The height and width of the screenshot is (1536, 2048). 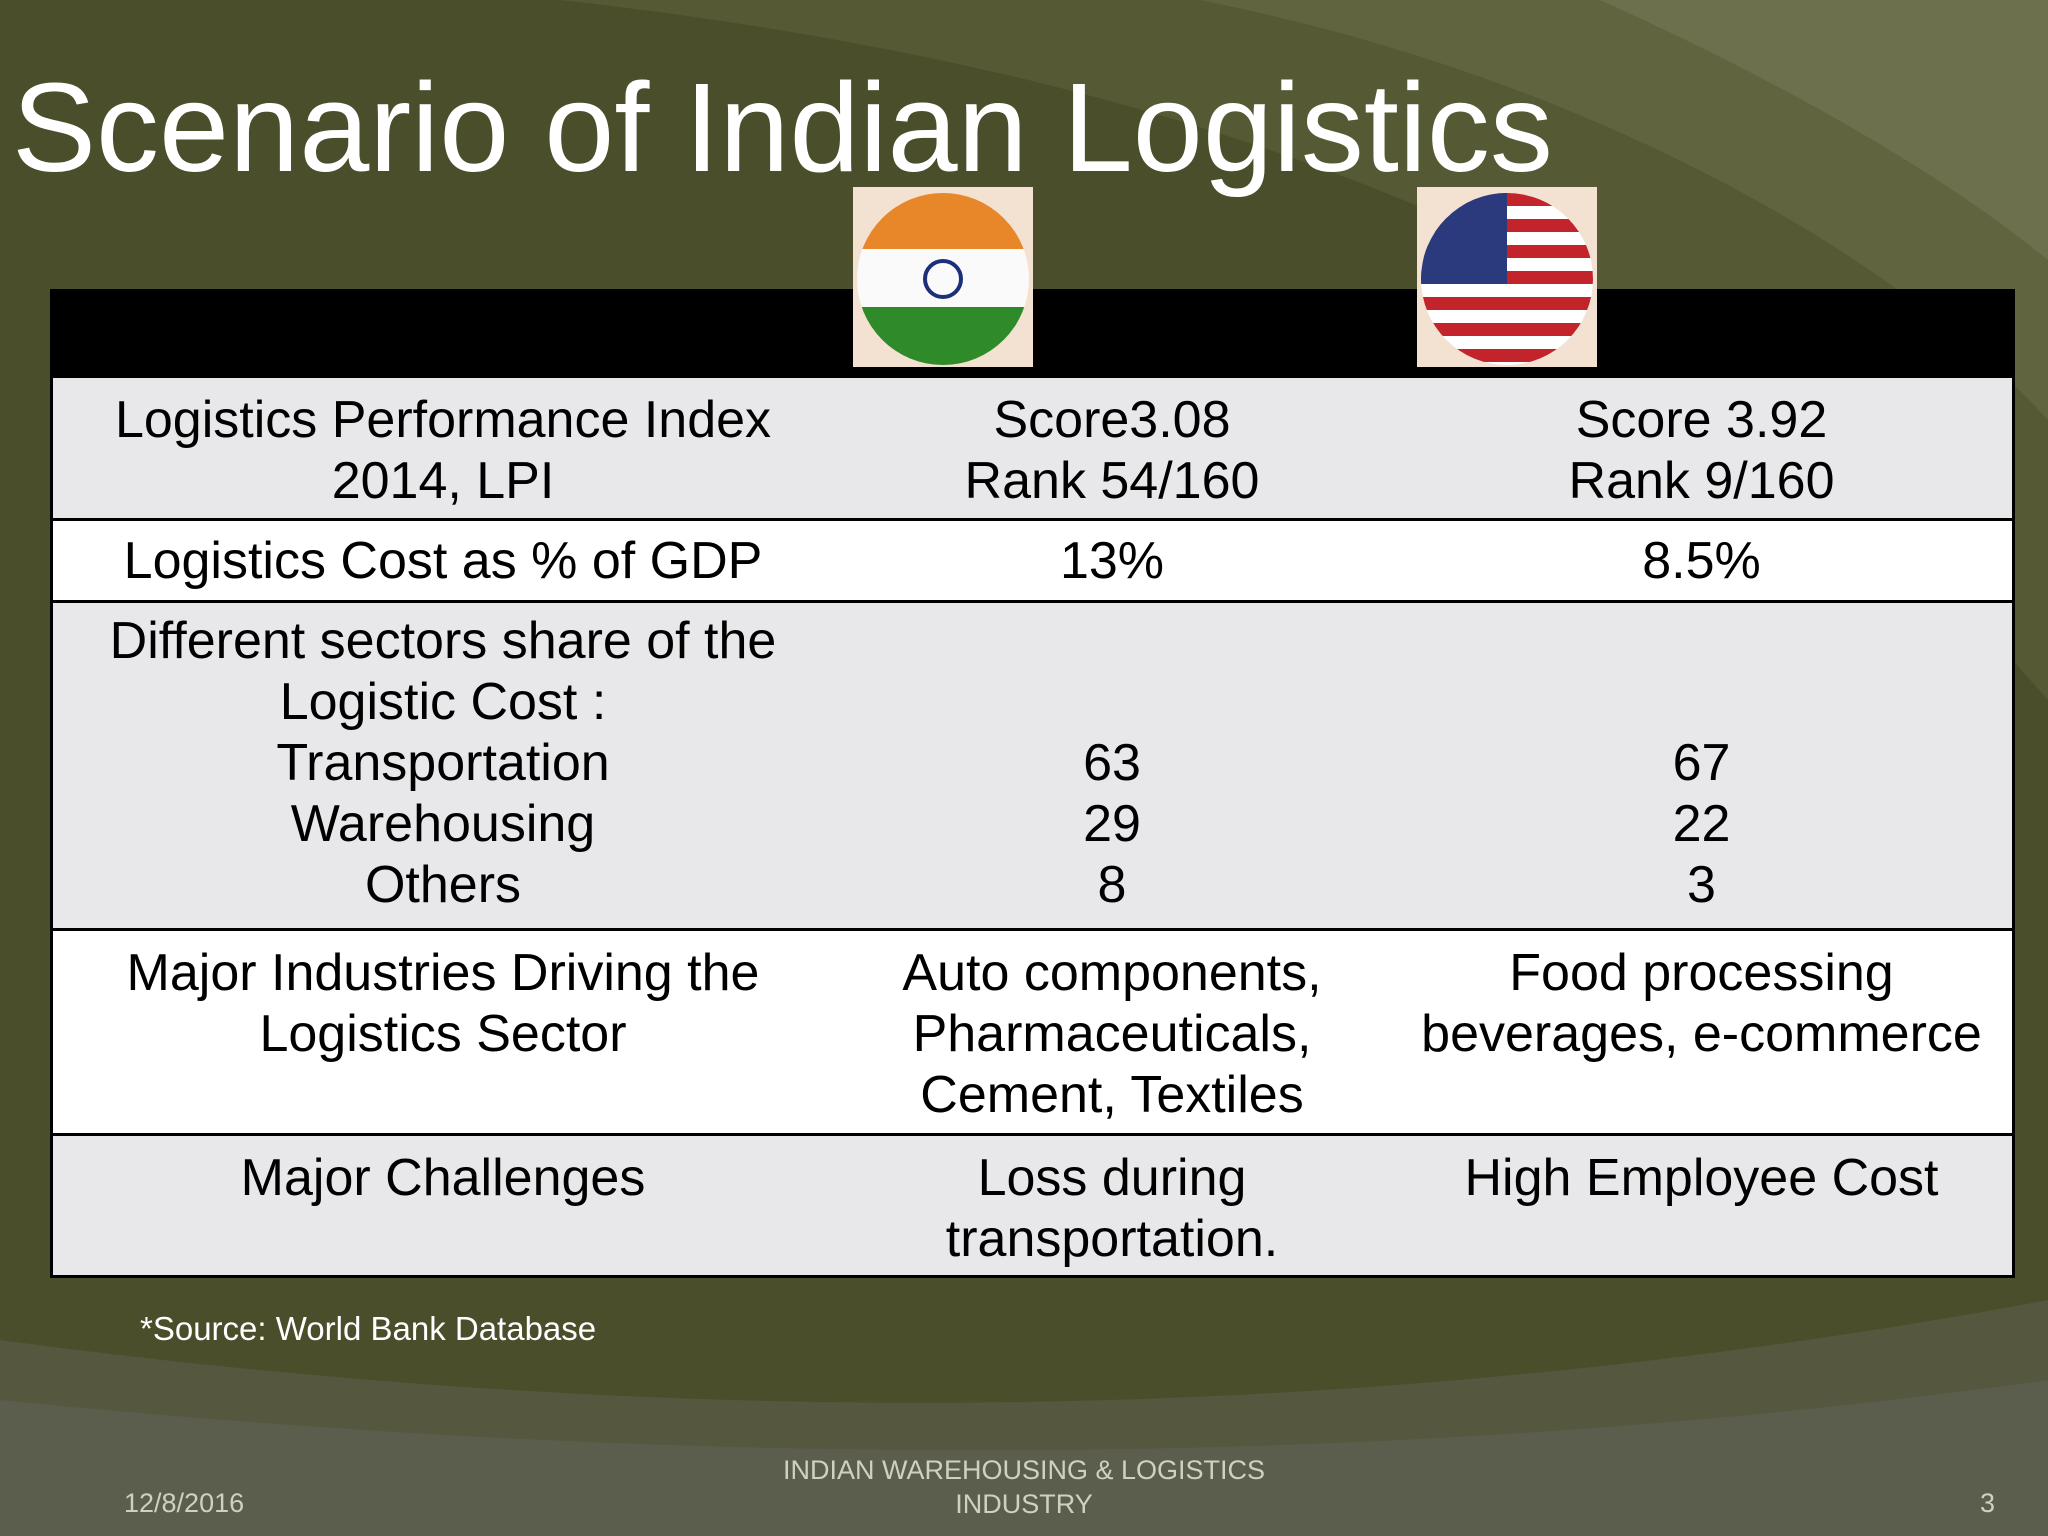 I want to click on cell-line: Score 3.92, so click(x=1701, y=420).